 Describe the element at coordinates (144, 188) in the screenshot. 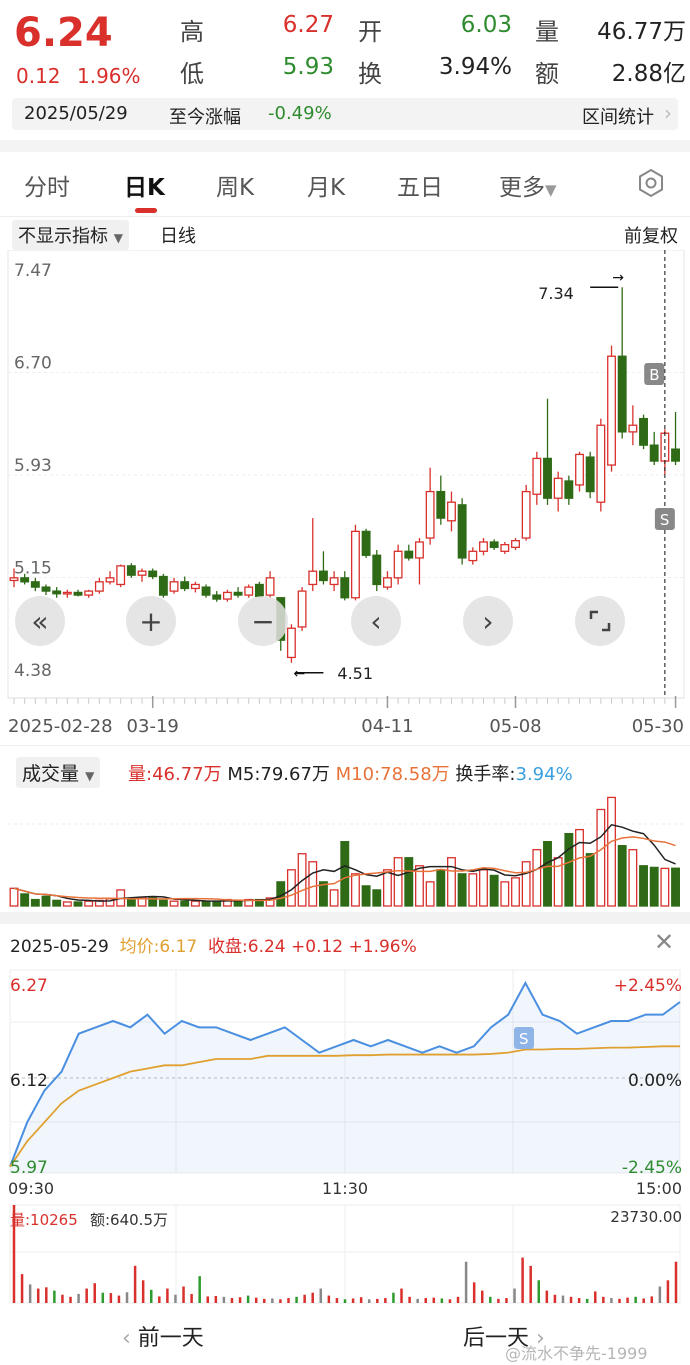

I see `tab-daily-k: 日K` at that location.